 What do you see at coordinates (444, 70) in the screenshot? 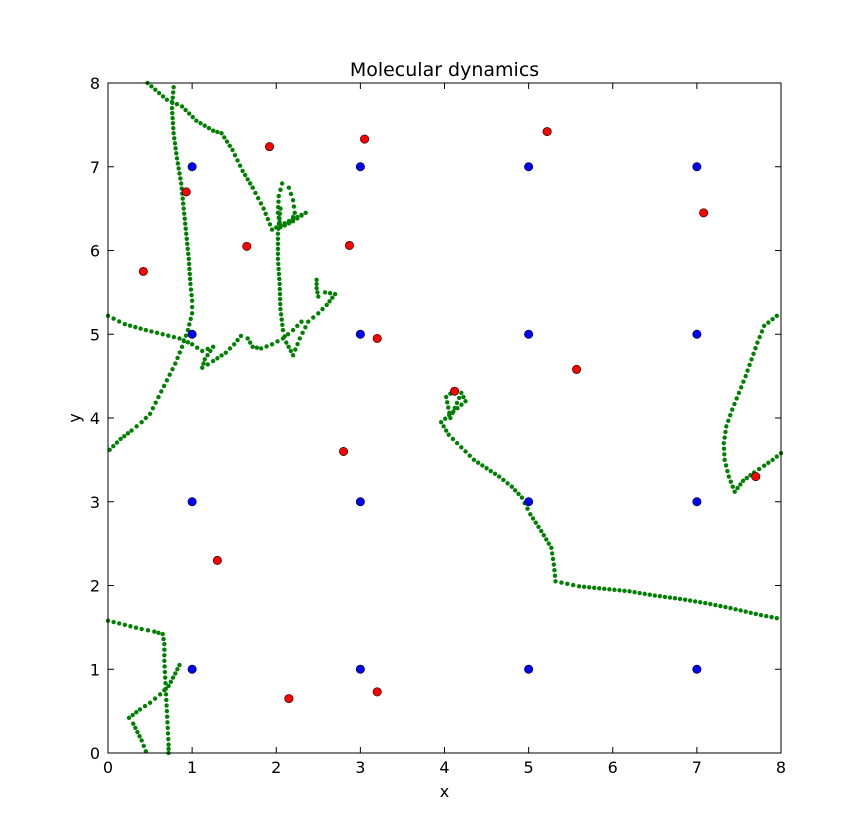
I see `chart-title: Molecular dynamics` at bounding box center [444, 70].